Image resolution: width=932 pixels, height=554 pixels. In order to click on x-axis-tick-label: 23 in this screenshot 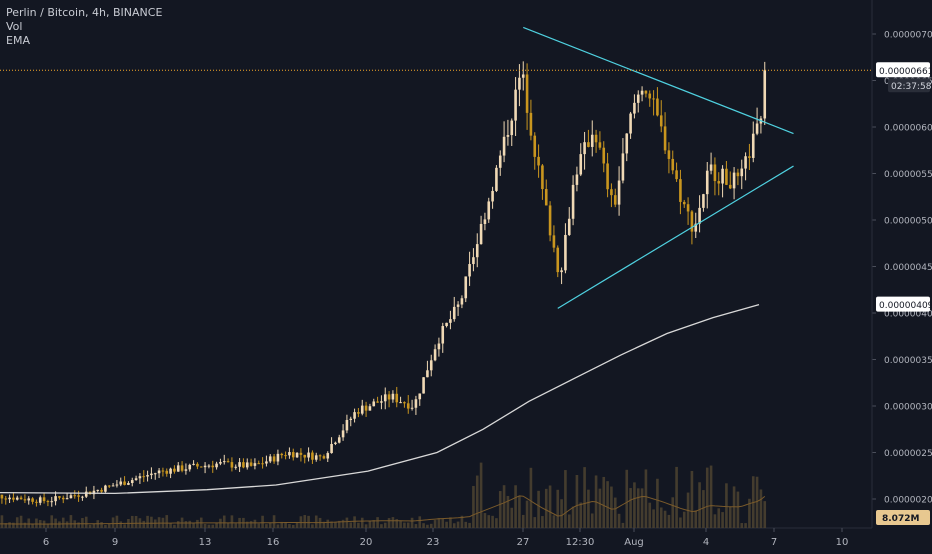, I will do `click(433, 542)`.